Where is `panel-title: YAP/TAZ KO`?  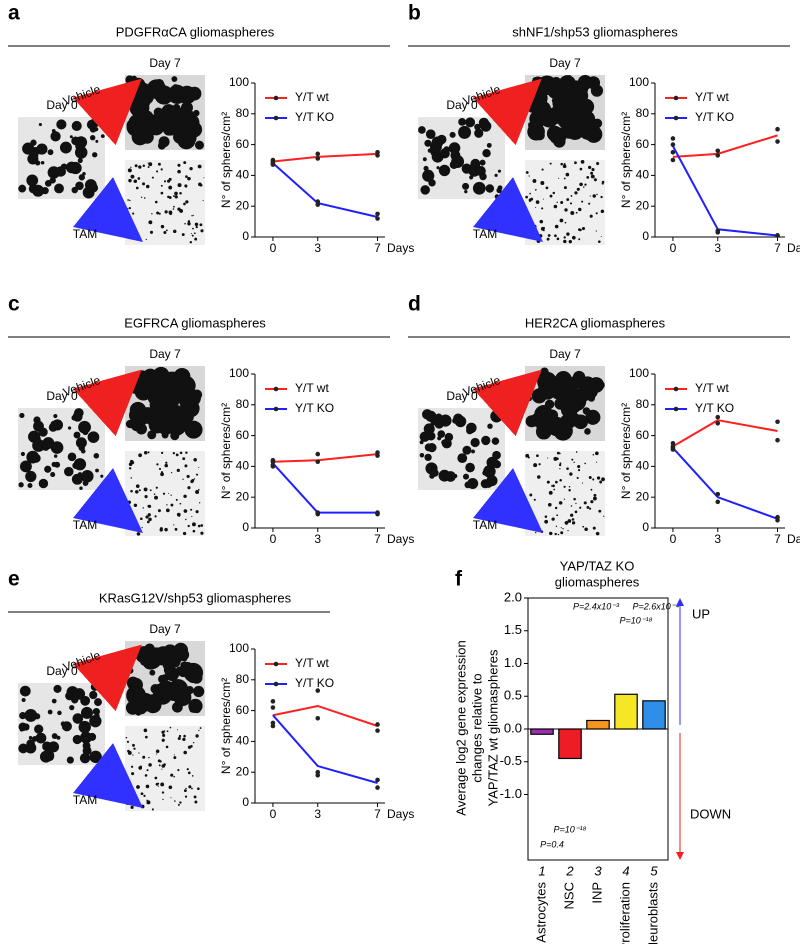
panel-title: YAP/TAZ KO is located at coordinates (597, 565).